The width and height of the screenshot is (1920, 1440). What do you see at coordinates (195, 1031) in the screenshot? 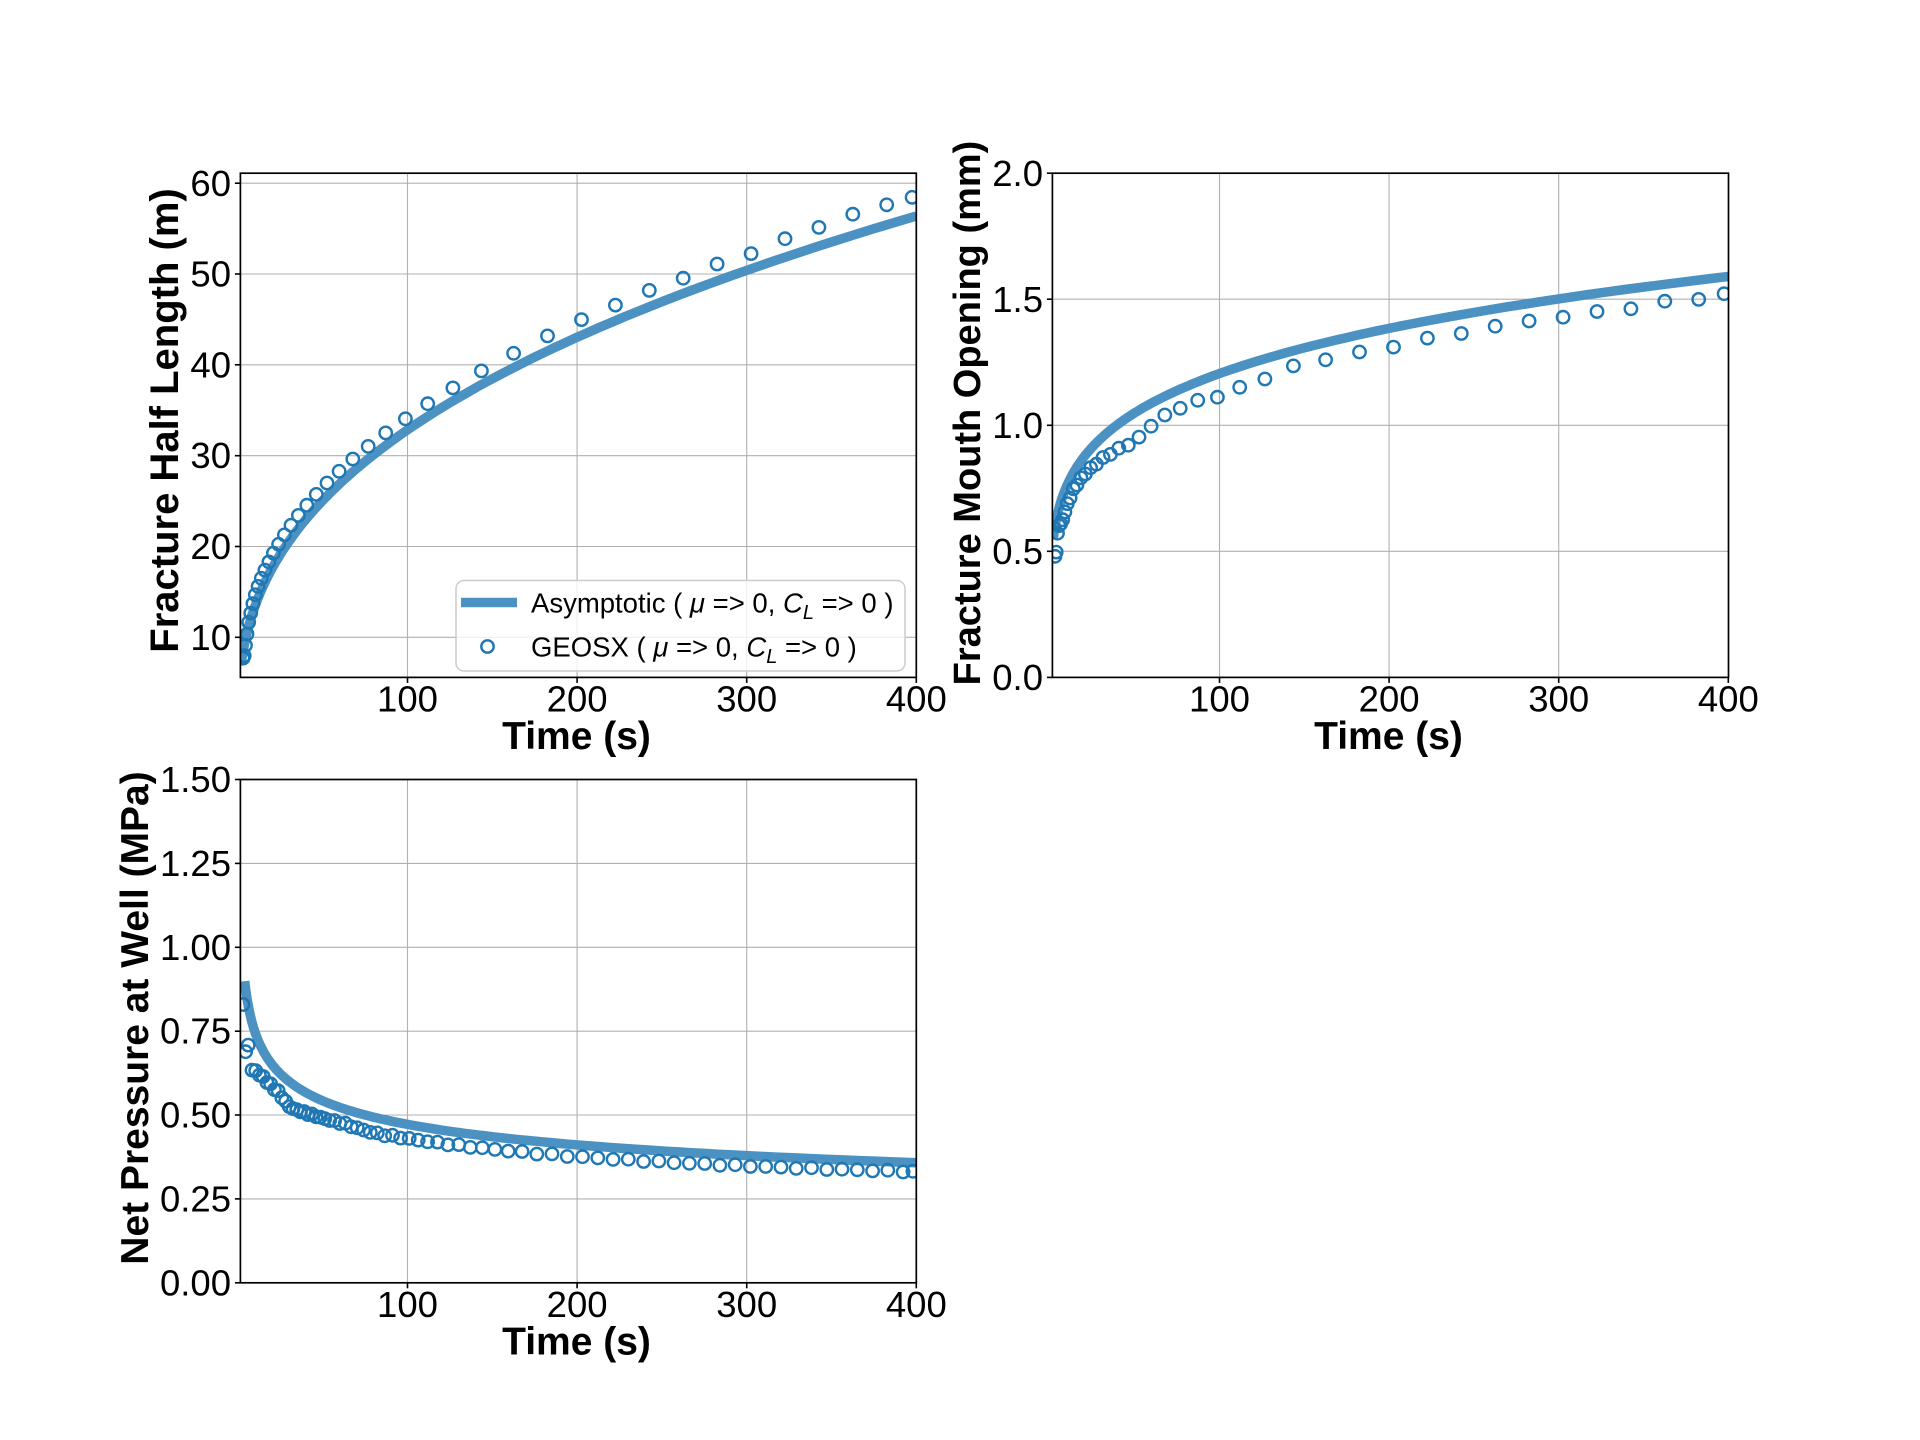
I see `svg-text: 0.75` at bounding box center [195, 1031].